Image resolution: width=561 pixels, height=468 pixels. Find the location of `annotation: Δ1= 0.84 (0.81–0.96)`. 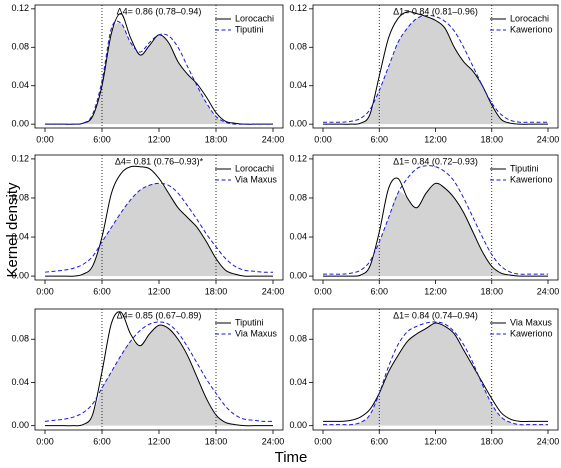

annotation: Δ1= 0.84 (0.81–0.96) is located at coordinates (435, 11).